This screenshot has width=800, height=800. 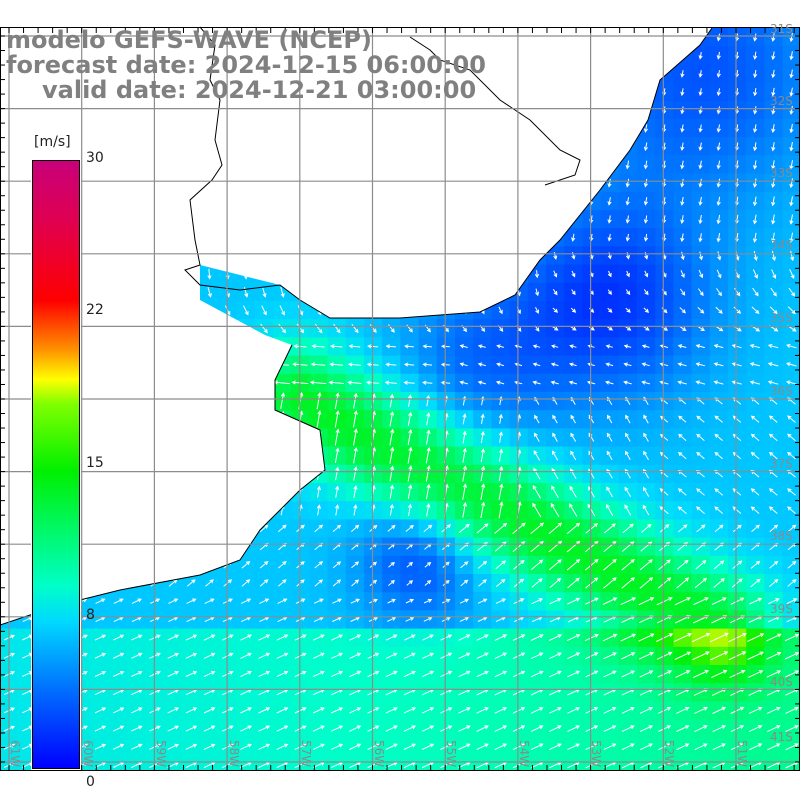 What do you see at coordinates (451, 754) in the screenshot?
I see `lon-label: 55W` at bounding box center [451, 754].